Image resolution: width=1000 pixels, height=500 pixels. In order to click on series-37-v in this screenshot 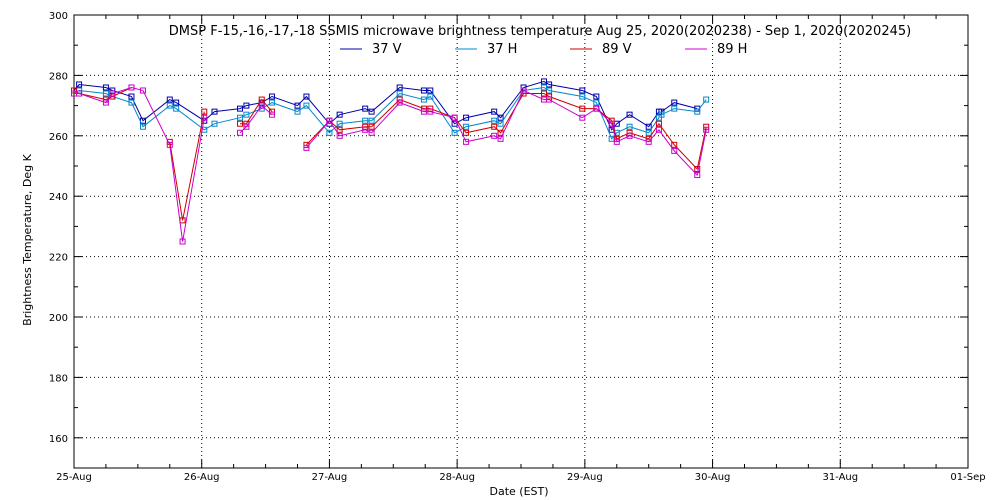, I will do `click(386, 105)`.